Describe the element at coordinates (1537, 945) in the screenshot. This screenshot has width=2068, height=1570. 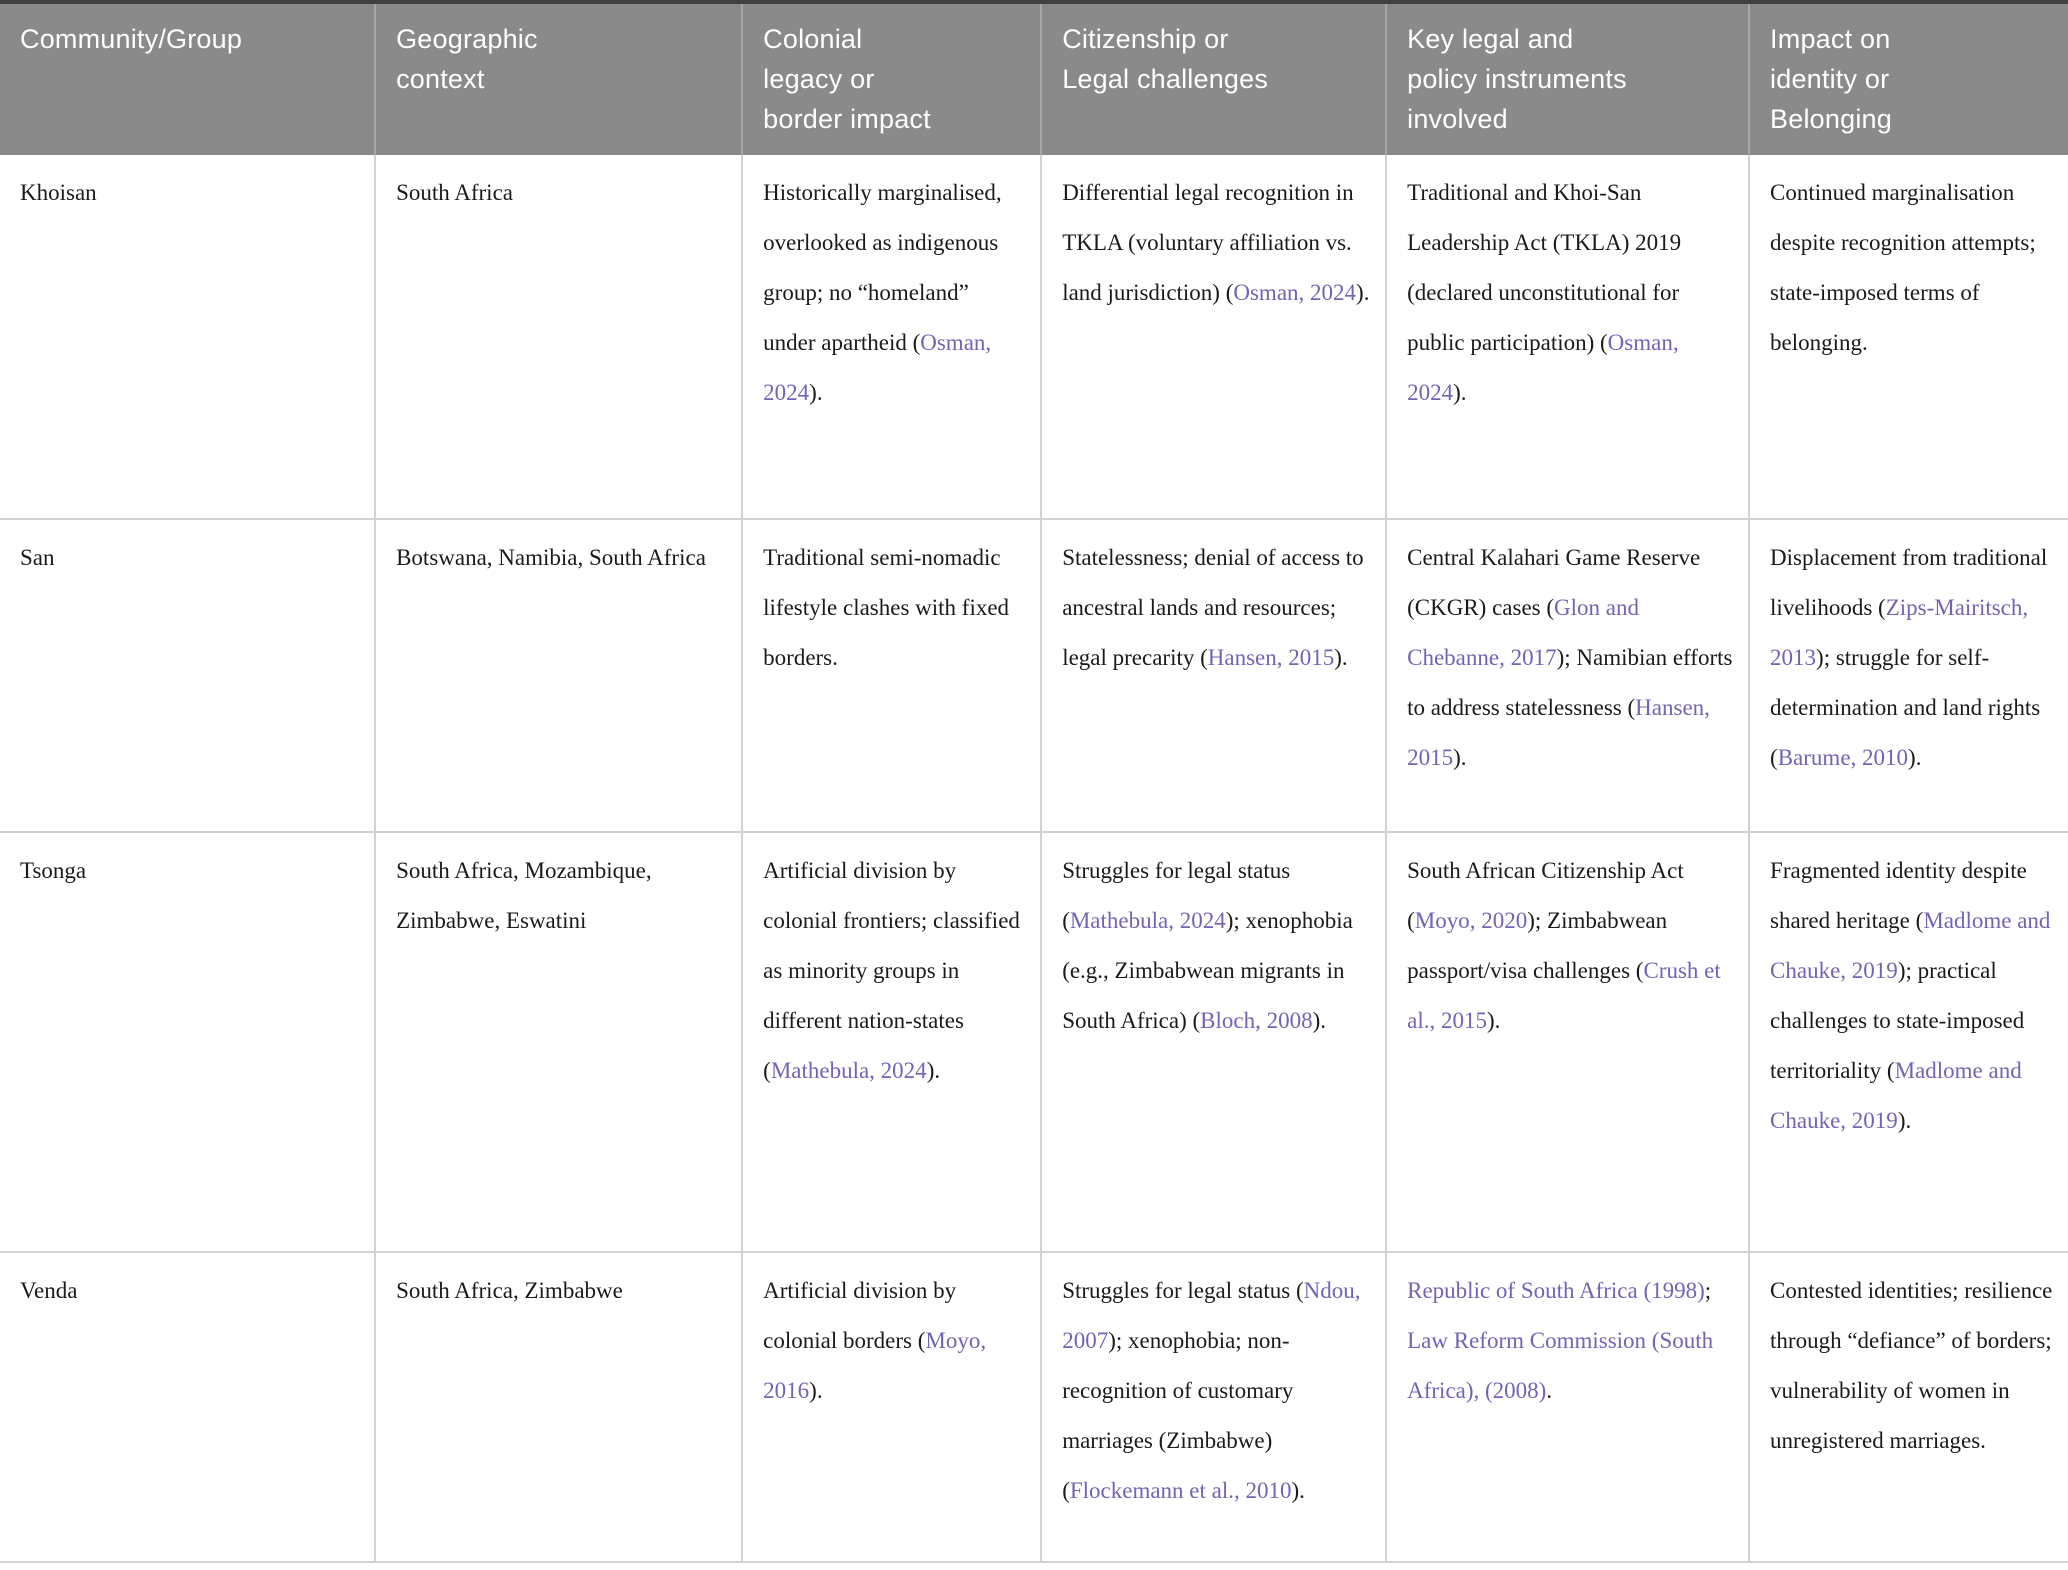
I see `cell-text: ); Zimbabwean passport/visa challenges (` at that location.